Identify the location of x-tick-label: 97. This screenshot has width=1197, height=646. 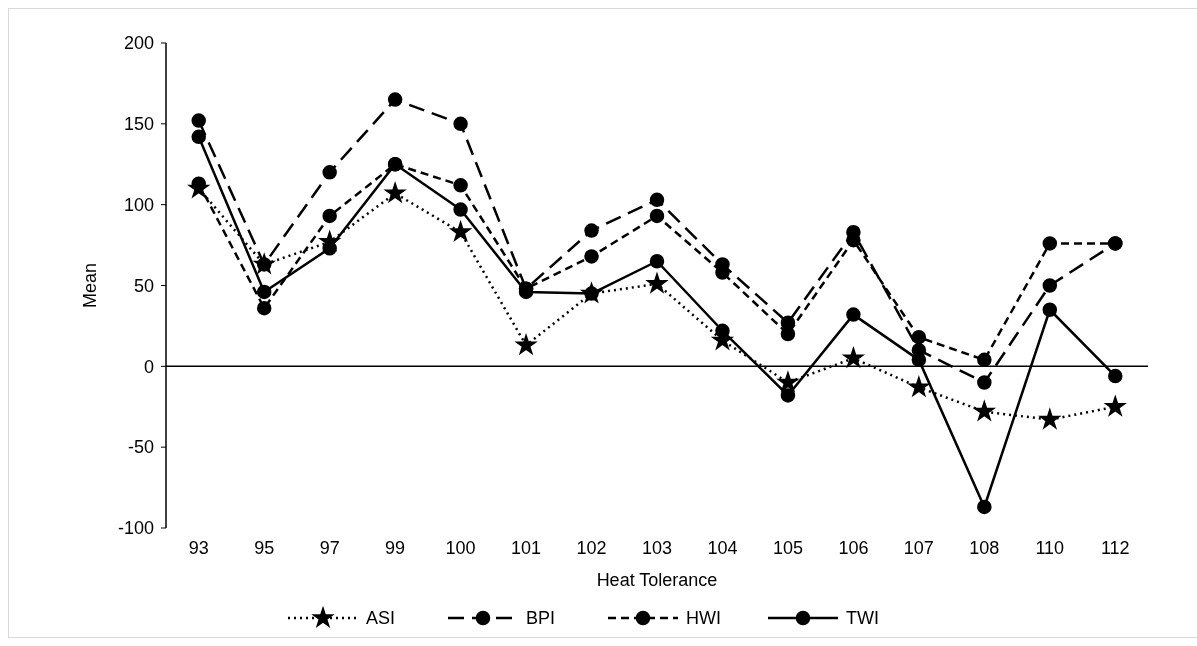
(329, 548).